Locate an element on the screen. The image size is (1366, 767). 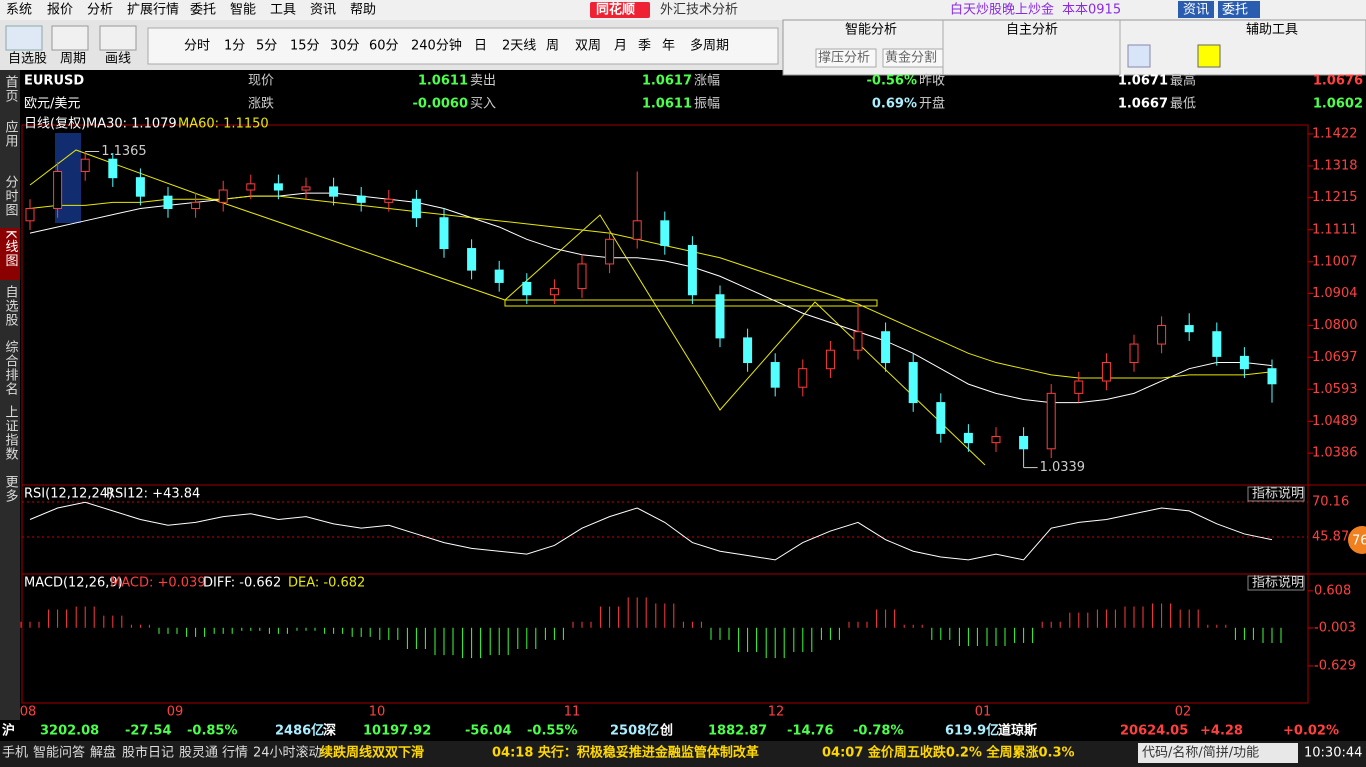
period-button: 年 is located at coordinates (668, 46).